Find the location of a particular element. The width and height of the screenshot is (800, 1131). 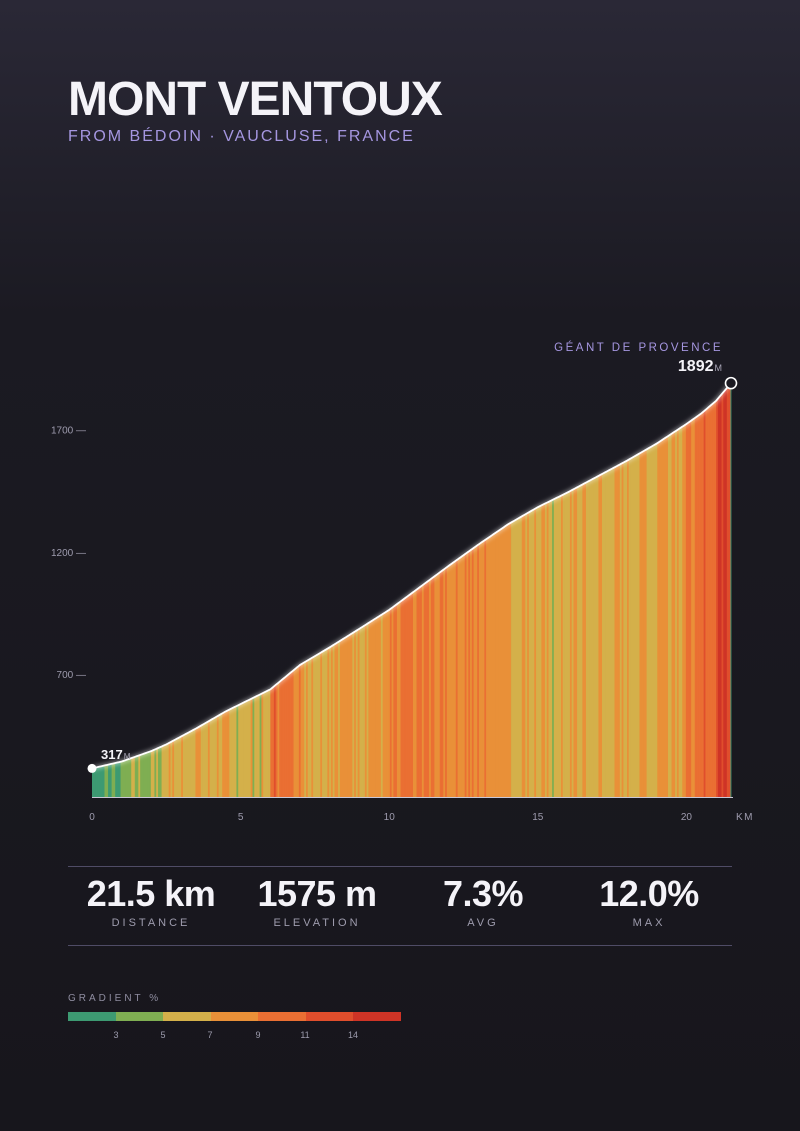

x-tick-label: 15 is located at coordinates (538, 817).